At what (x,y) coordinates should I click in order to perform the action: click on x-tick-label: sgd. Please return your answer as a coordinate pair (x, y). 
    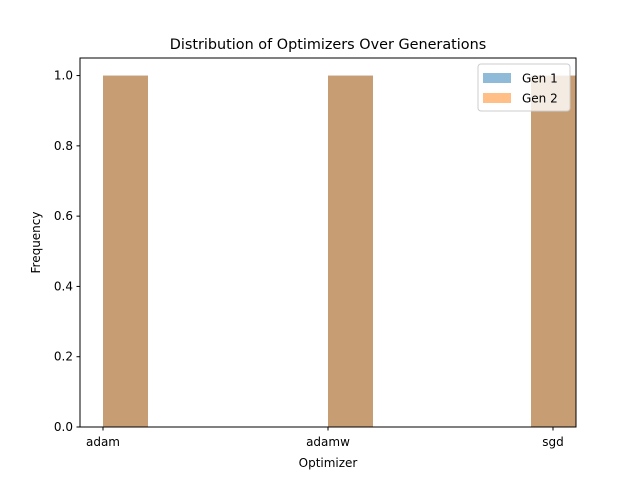
    Looking at the image, I should click on (553, 442).